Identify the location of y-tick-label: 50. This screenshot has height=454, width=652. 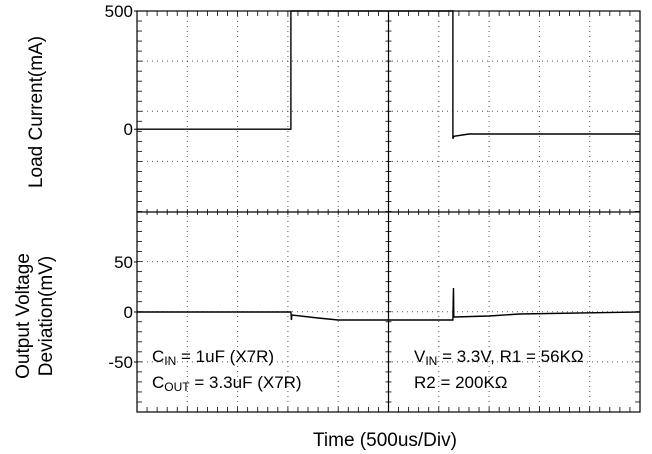
(123, 262).